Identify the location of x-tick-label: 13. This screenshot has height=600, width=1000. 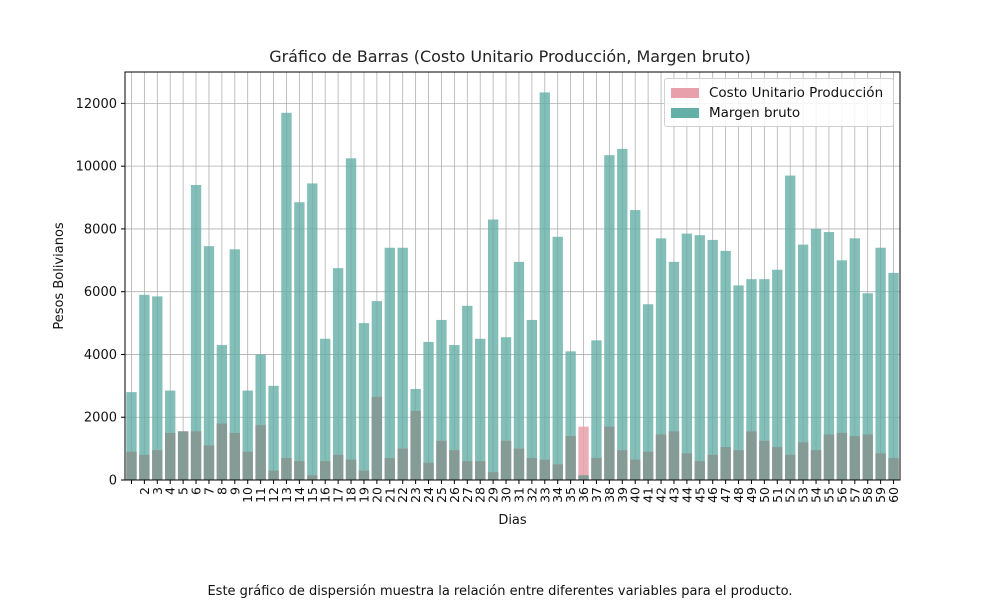
(286, 495).